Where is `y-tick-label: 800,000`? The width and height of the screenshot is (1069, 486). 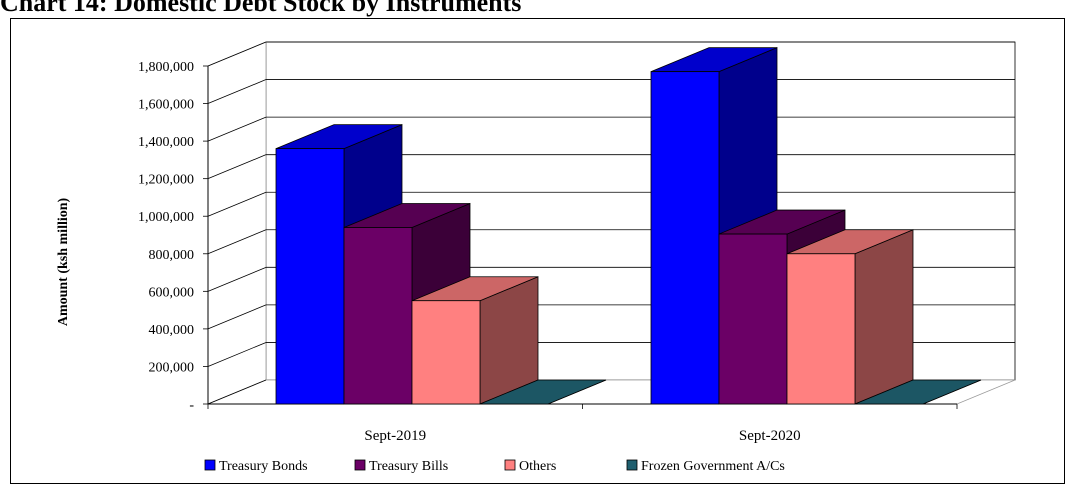 y-tick-label: 800,000 is located at coordinates (172, 255).